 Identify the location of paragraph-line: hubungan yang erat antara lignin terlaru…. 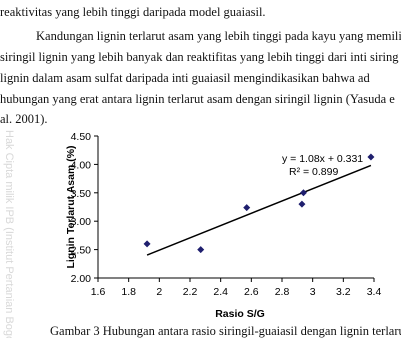
(197, 99).